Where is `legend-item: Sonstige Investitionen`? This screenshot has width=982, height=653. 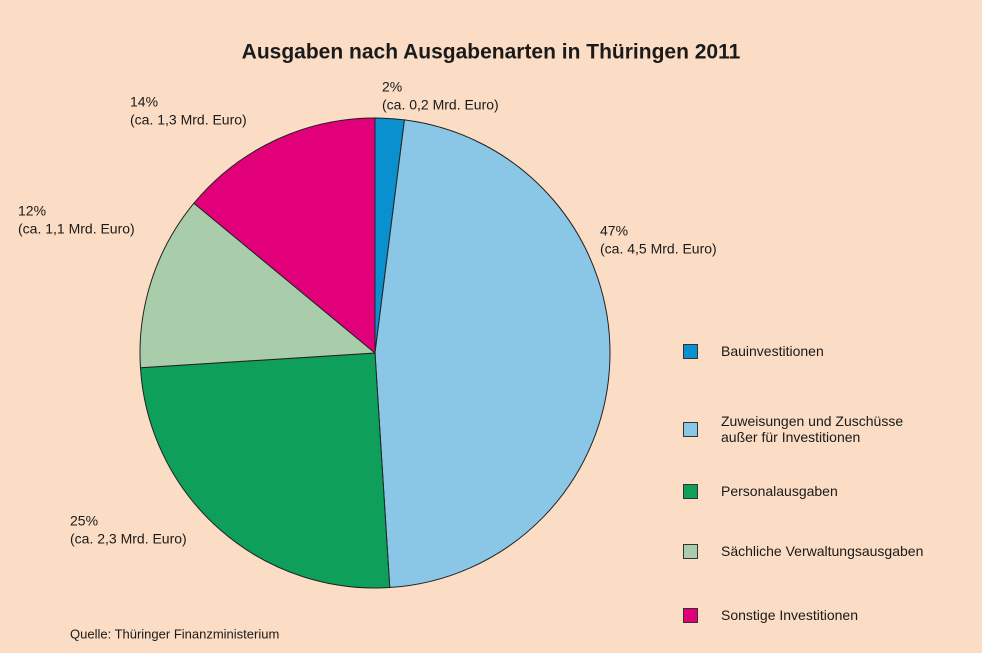
legend-item: Sonstige Investitionen is located at coordinates (770, 615).